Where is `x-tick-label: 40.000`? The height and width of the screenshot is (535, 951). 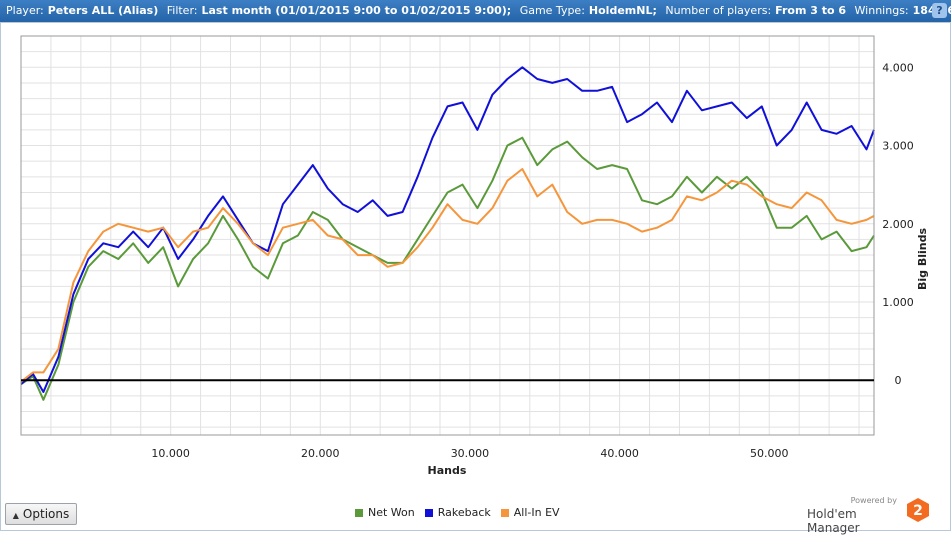
x-tick-label: 40.000 is located at coordinates (619, 453).